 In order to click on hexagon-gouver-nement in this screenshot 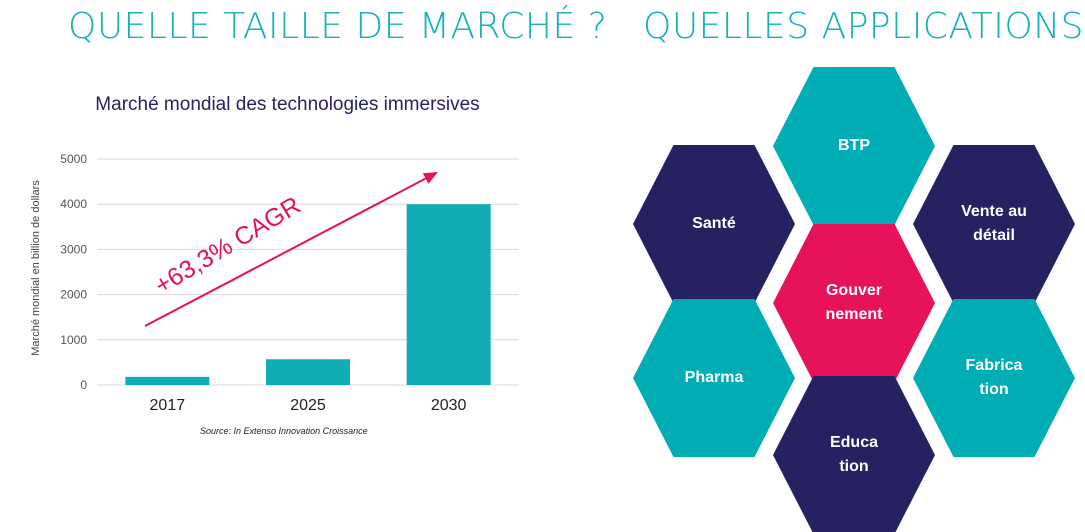, I will do `click(854, 303)`.